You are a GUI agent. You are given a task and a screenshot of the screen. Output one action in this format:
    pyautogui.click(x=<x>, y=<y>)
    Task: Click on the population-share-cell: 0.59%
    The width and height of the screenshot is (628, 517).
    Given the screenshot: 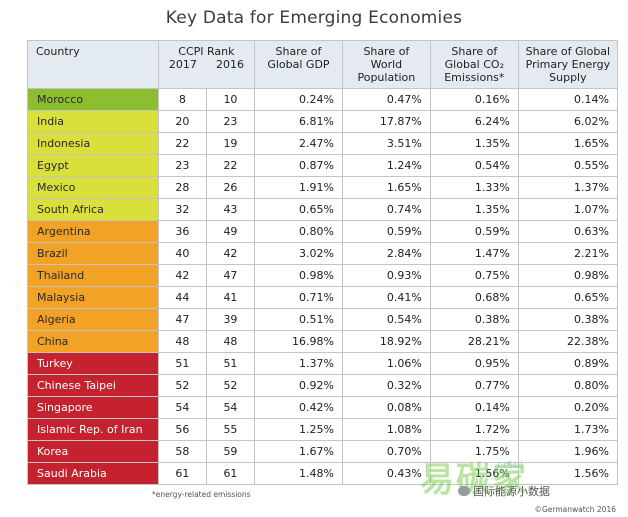 What is the action you would take?
    pyautogui.click(x=386, y=231)
    